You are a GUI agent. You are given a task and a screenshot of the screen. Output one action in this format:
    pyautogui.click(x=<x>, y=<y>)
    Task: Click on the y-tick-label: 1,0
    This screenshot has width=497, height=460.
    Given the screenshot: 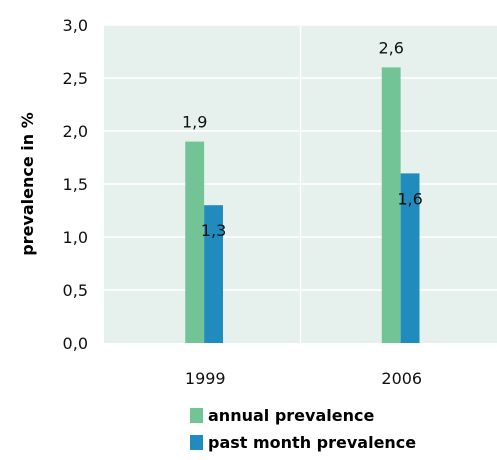 What is the action you would take?
    pyautogui.click(x=75, y=237)
    